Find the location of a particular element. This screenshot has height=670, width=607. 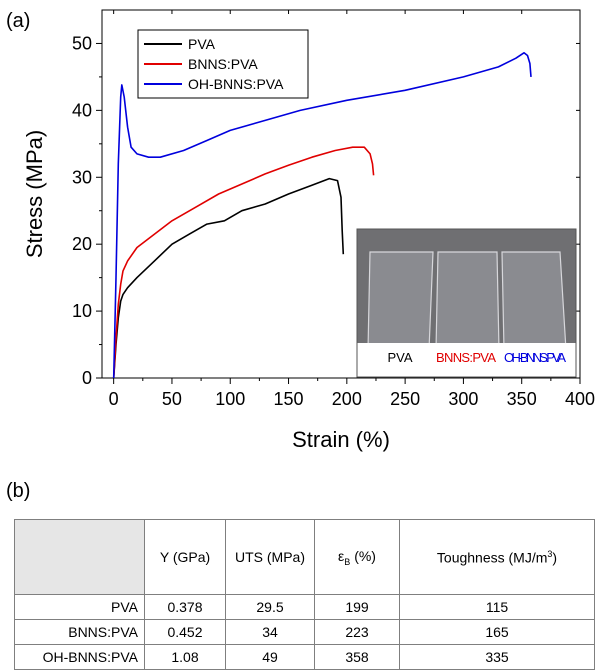

table-cell: 49 is located at coordinates (270, 657).